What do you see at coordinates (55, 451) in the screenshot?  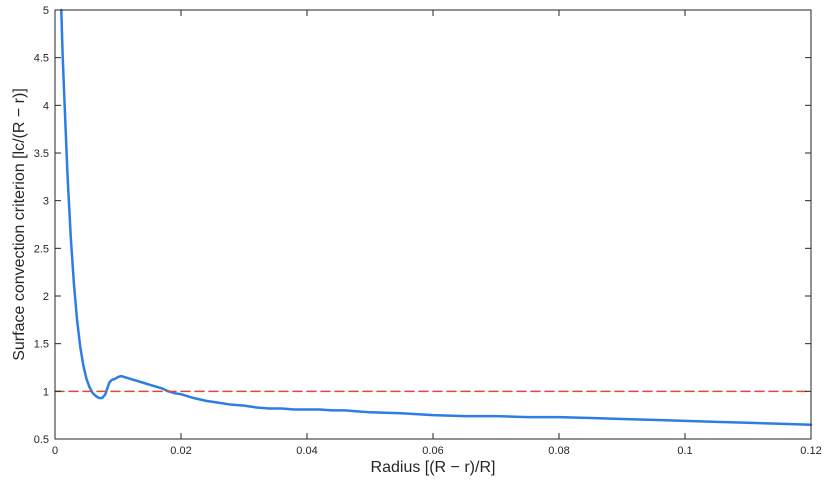 I see `x-tick-label: 0` at bounding box center [55, 451].